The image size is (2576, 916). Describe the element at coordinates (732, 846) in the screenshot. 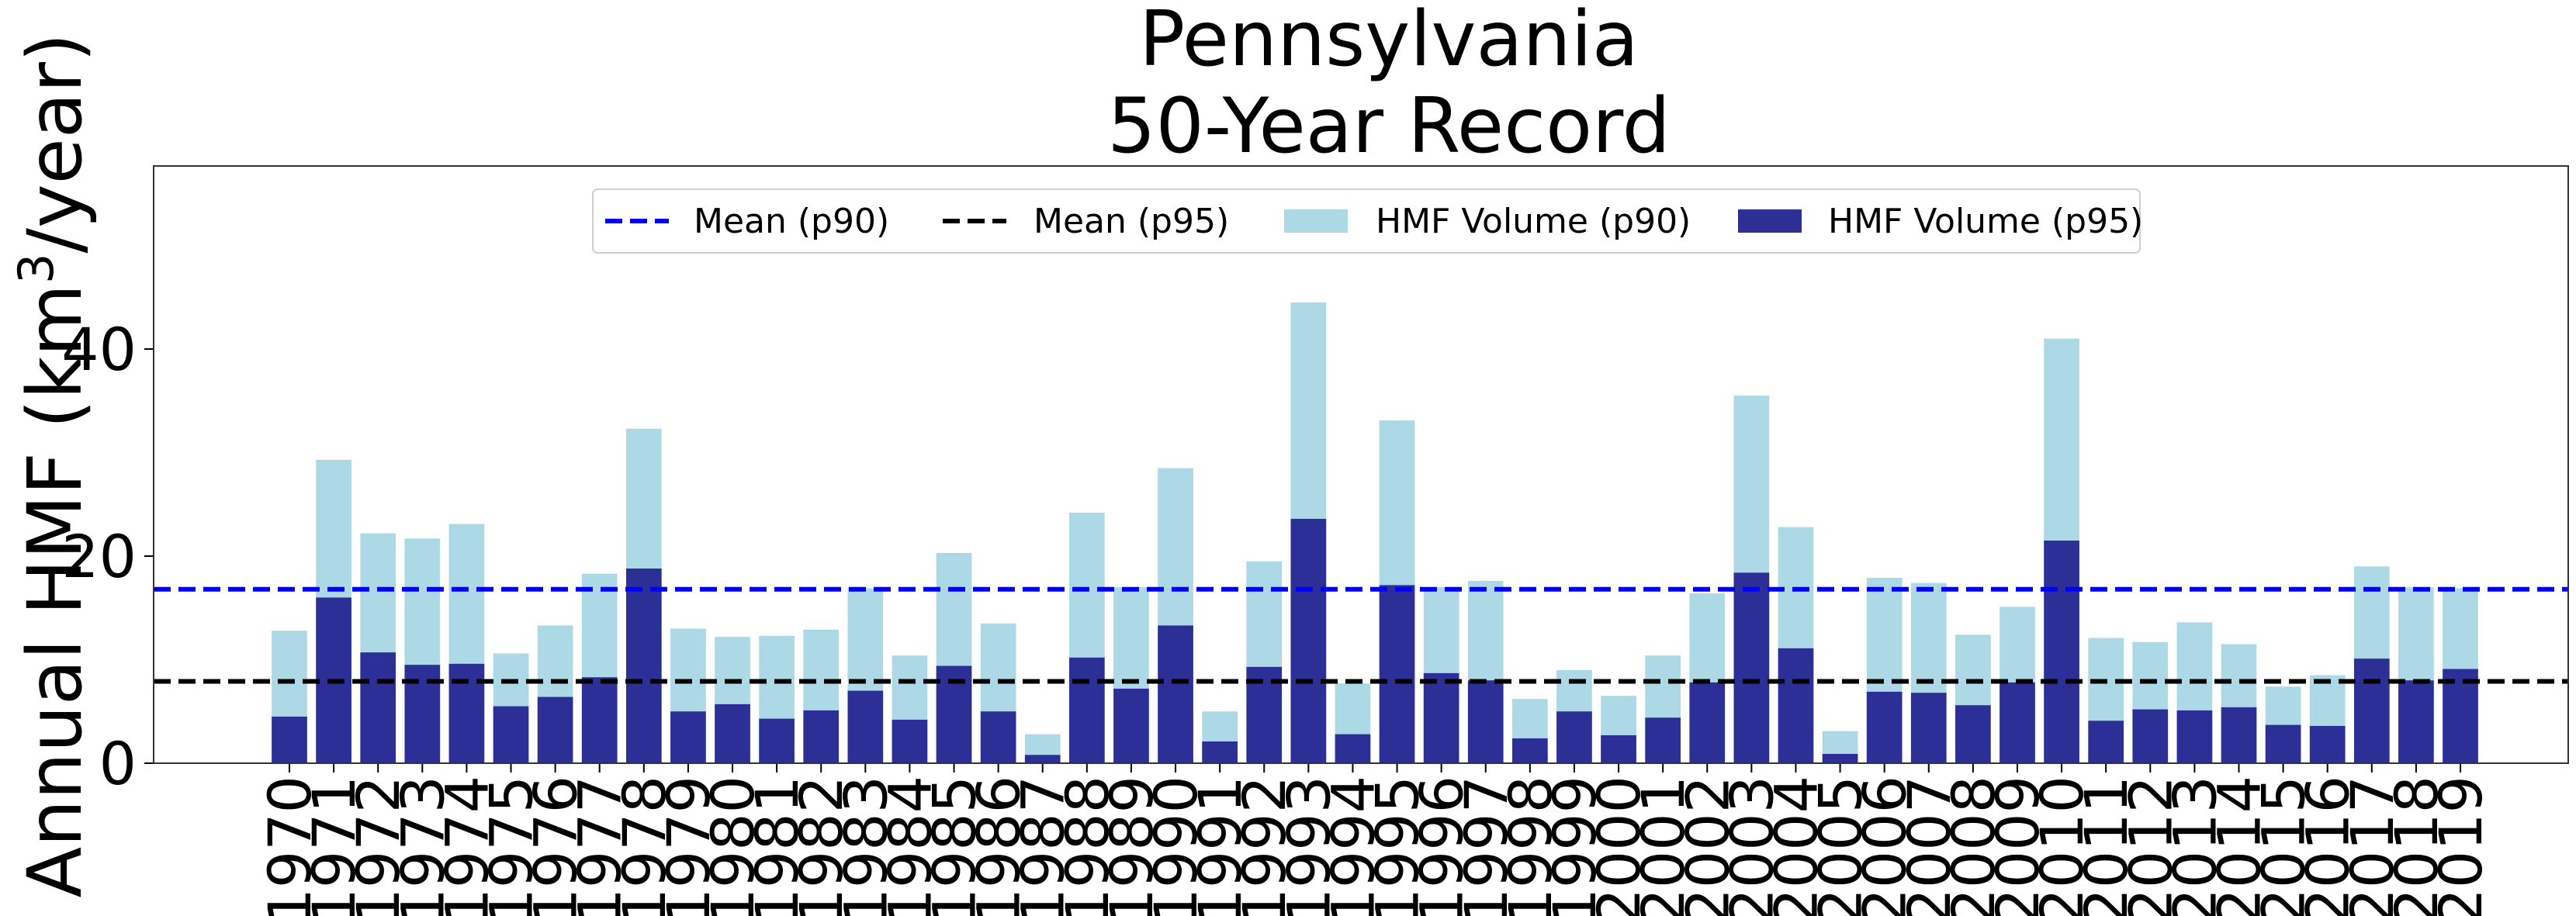

I see `x-tick-label-1980: 1980` at that location.